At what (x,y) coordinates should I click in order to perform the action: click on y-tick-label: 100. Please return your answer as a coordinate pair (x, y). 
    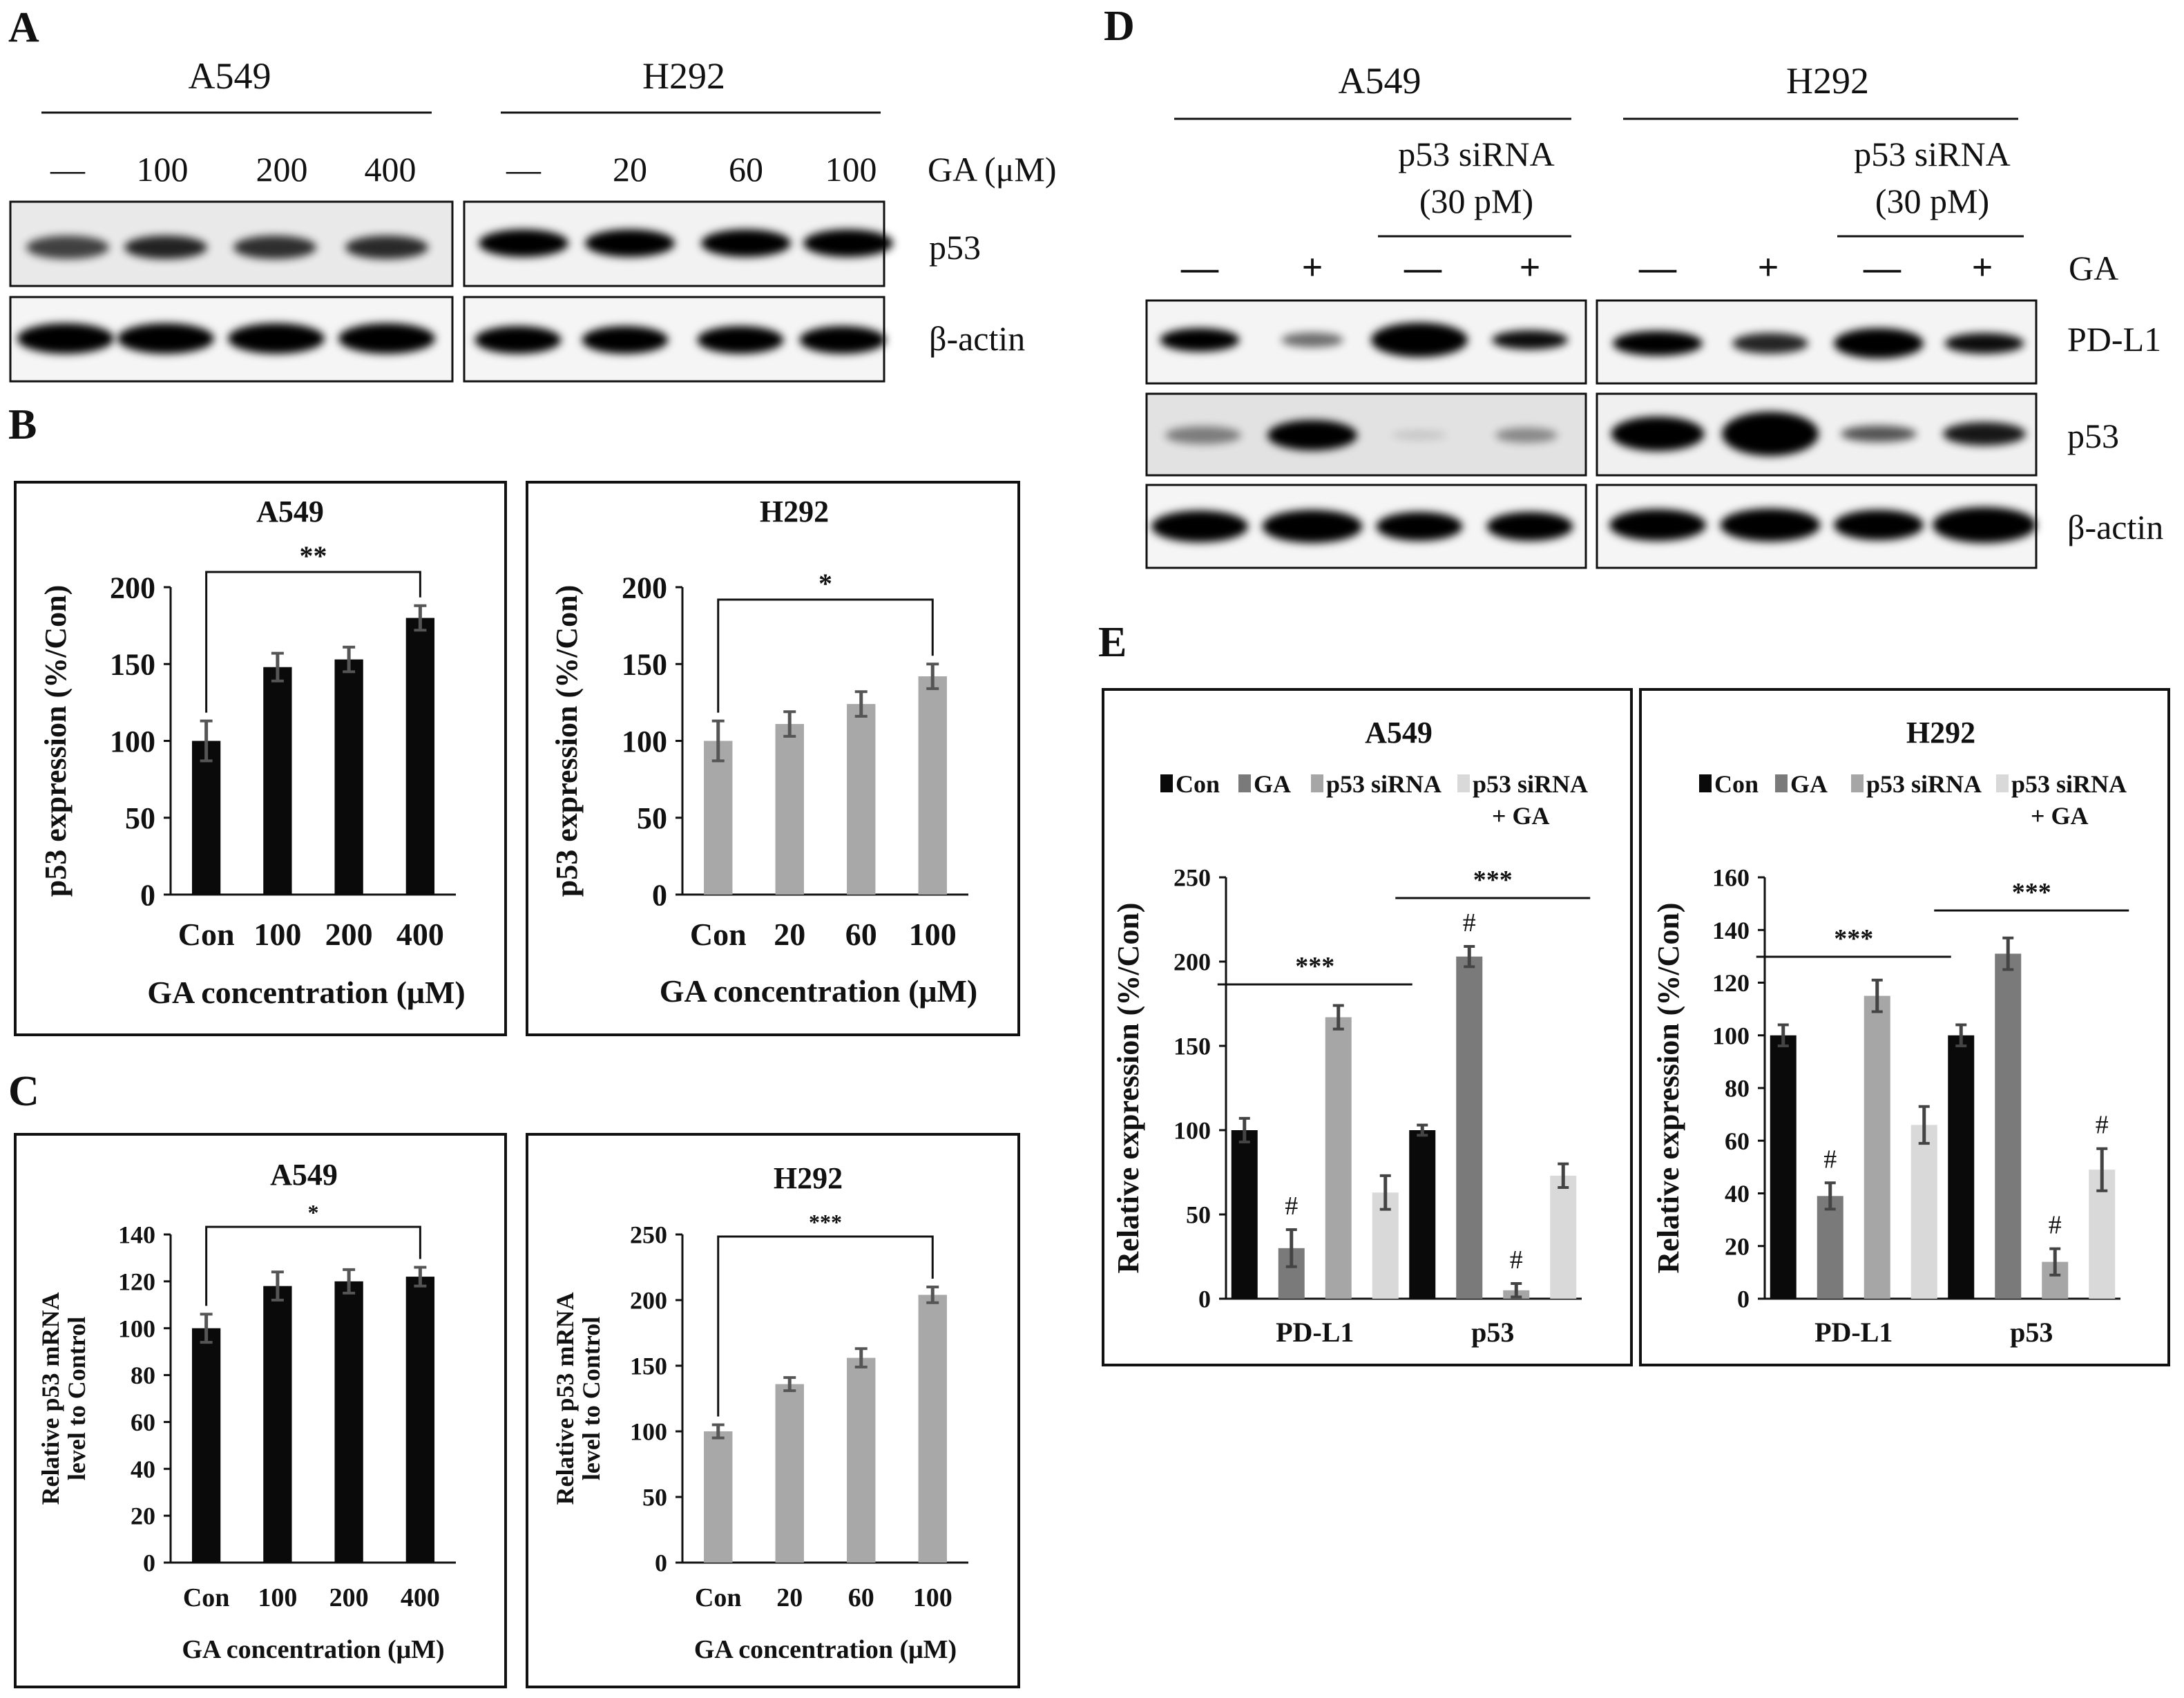
    Looking at the image, I should click on (1192, 1131).